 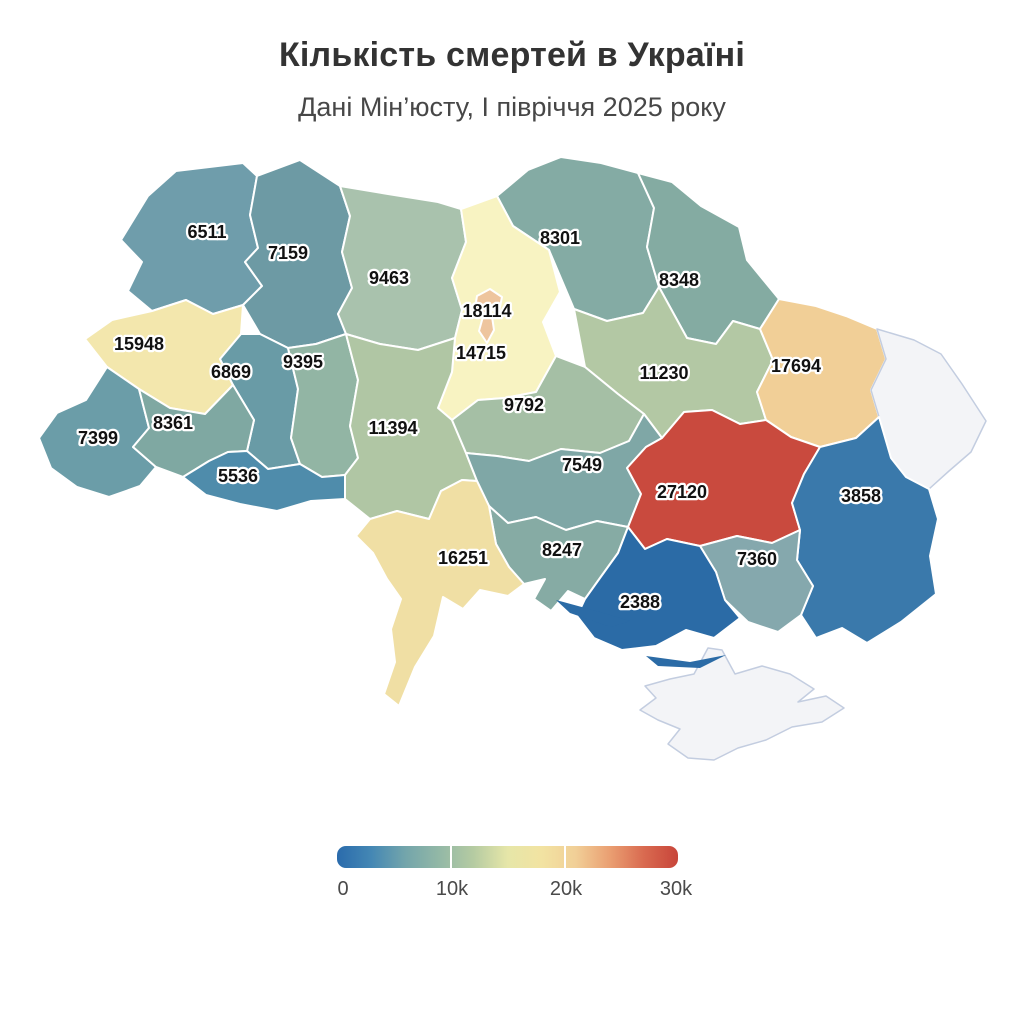 What do you see at coordinates (861, 496) in the screenshot?
I see `region-value-label: 3858` at bounding box center [861, 496].